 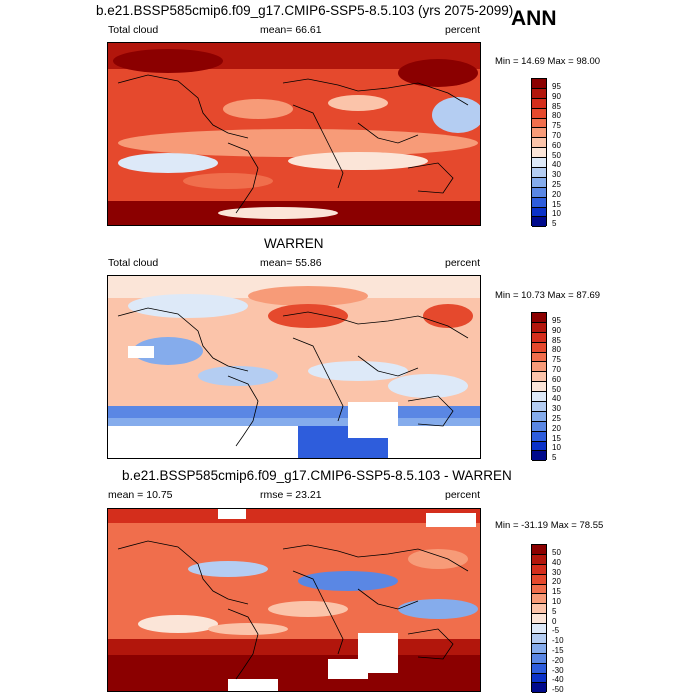 What do you see at coordinates (534, 18) in the screenshot?
I see `season-label: ANN` at bounding box center [534, 18].